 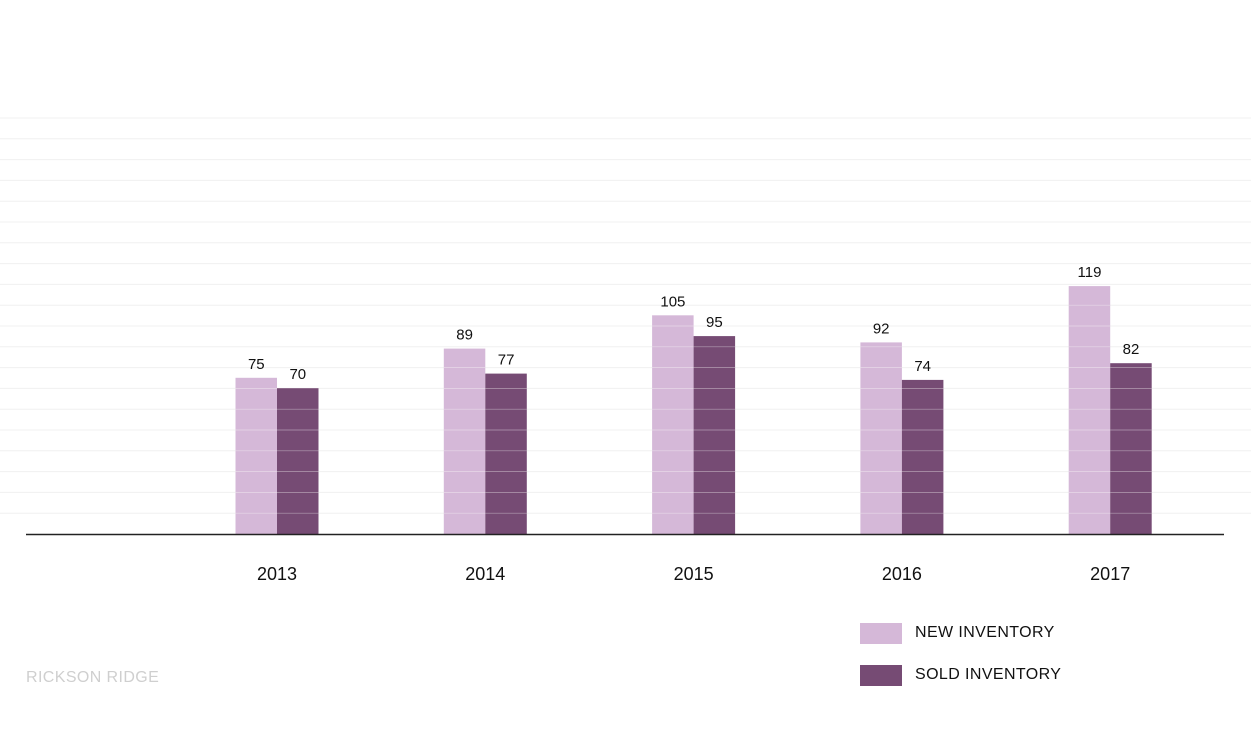 I want to click on bar-sold-inventory-2013, so click(x=298, y=461).